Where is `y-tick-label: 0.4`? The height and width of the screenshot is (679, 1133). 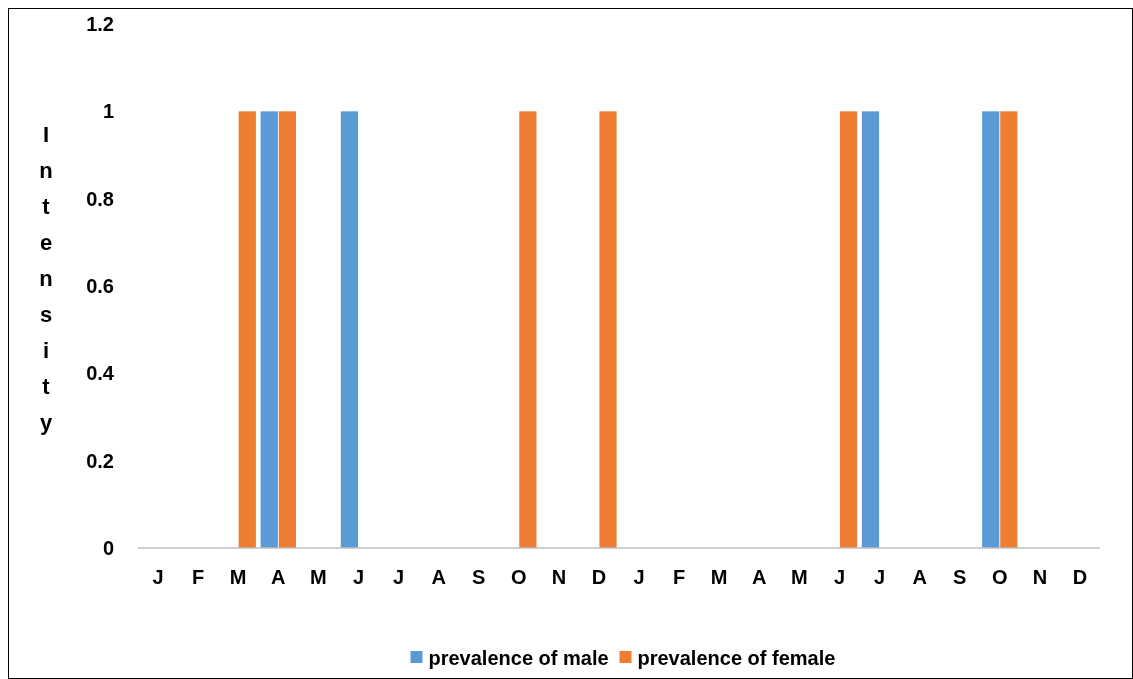
y-tick-label: 0.4 is located at coordinates (100, 373).